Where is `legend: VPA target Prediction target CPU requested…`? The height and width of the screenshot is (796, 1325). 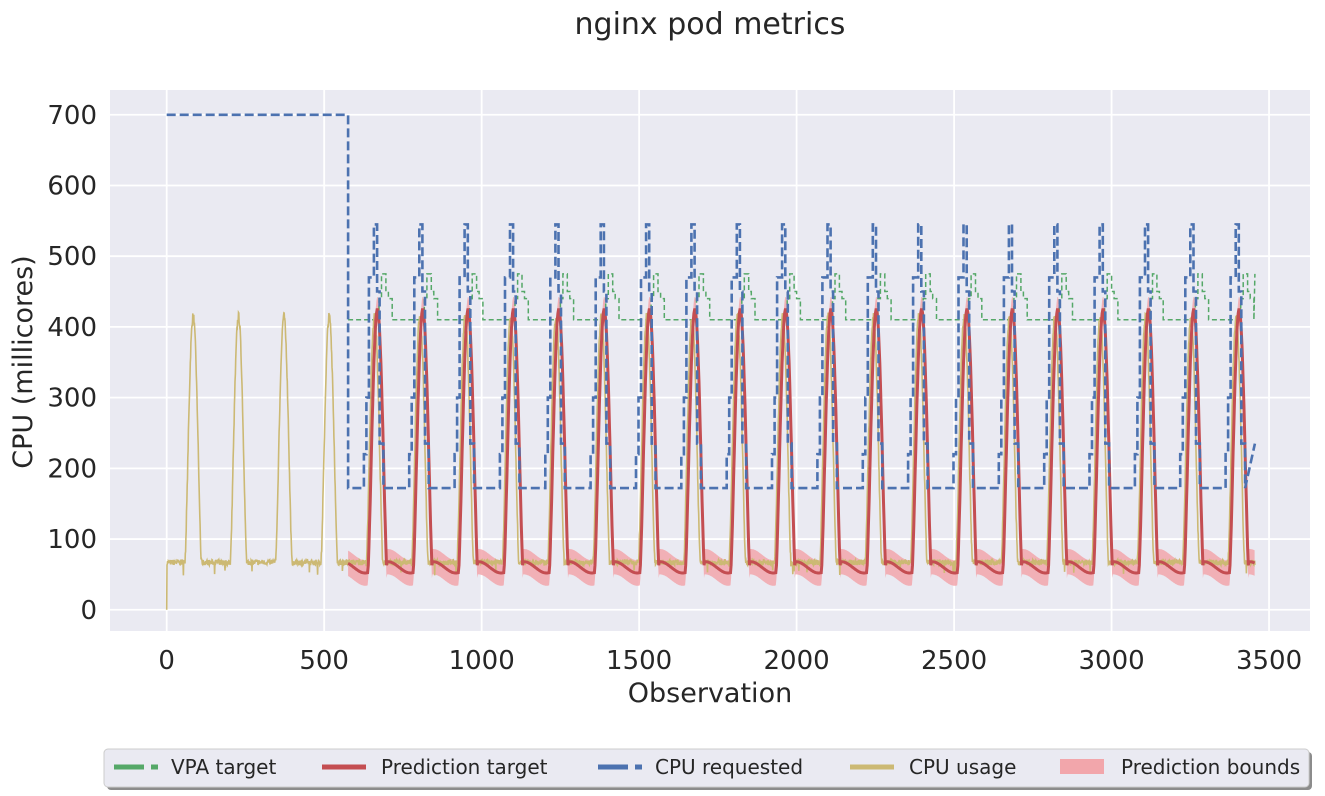 legend: VPA target Prediction target CPU requested… is located at coordinates (707, 769).